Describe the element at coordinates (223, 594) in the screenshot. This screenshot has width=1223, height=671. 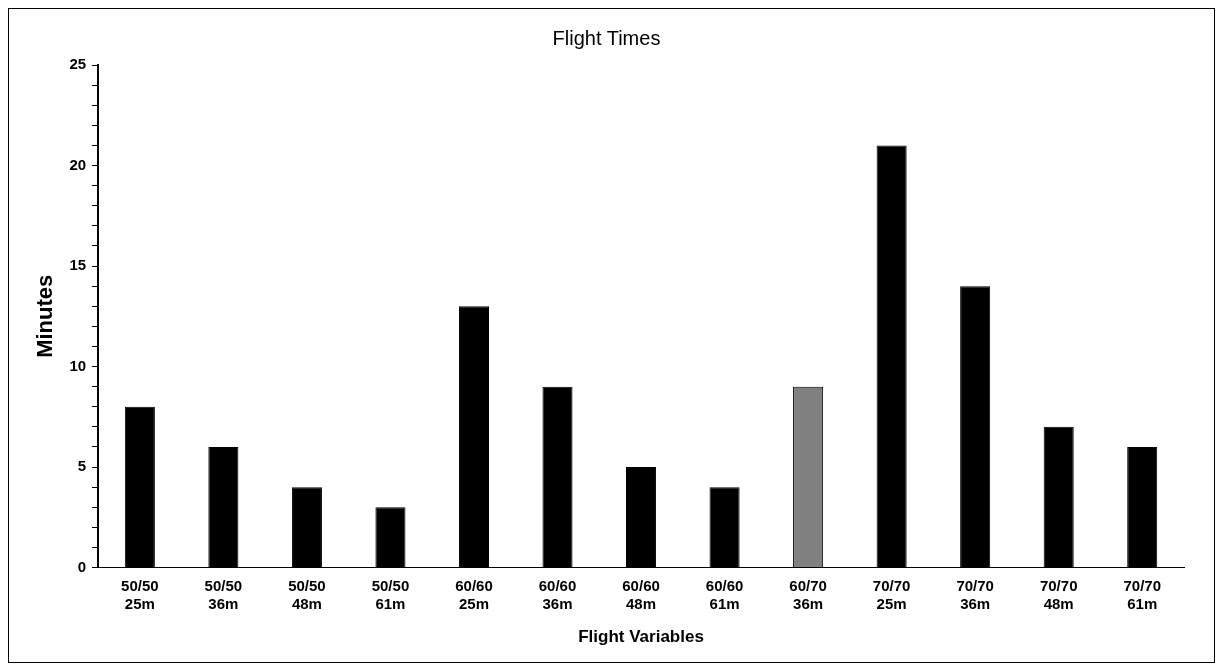
I see `x-tick-label: 50/50 36m` at that location.